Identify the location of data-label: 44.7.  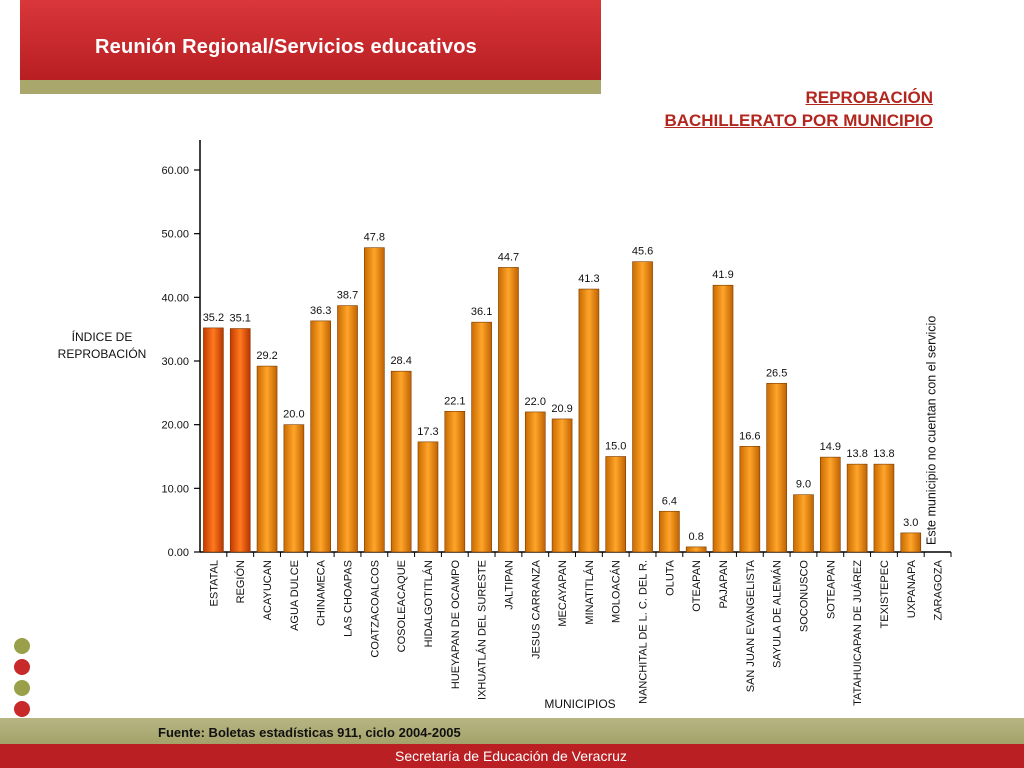
(508, 257).